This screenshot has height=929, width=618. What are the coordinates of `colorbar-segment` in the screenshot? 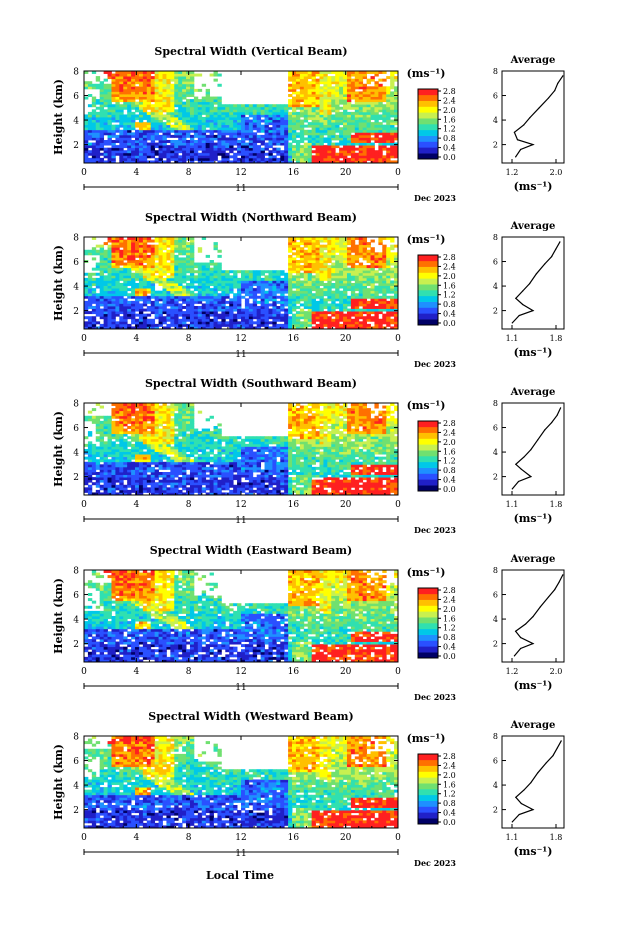 It's located at (428, 121).